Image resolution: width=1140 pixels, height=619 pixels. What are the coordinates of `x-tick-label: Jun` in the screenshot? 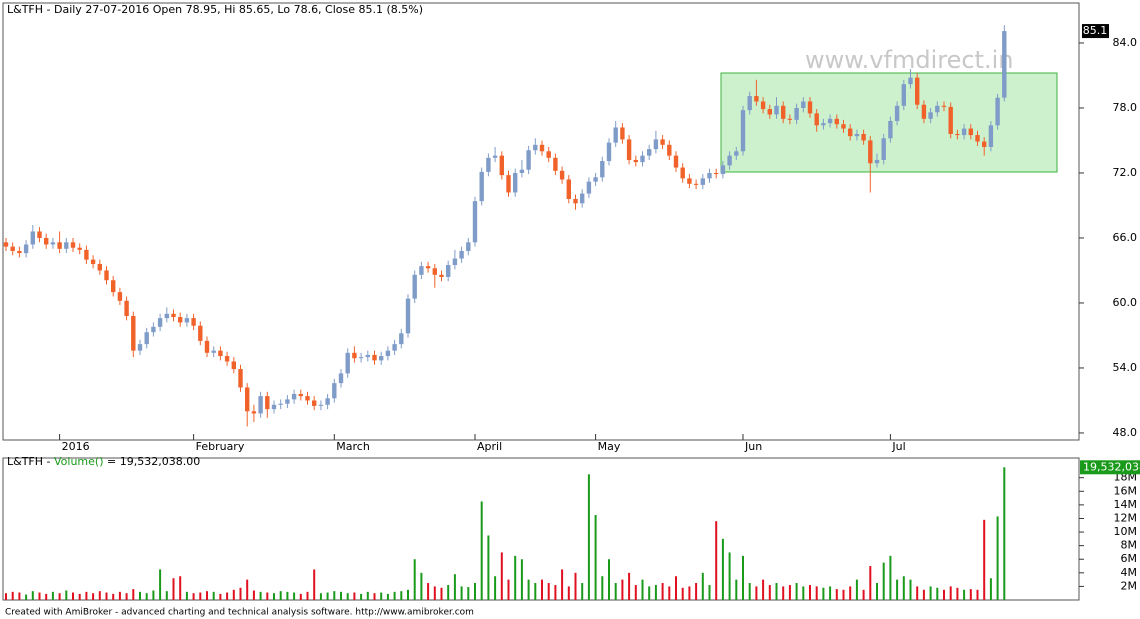 It's located at (753, 446).